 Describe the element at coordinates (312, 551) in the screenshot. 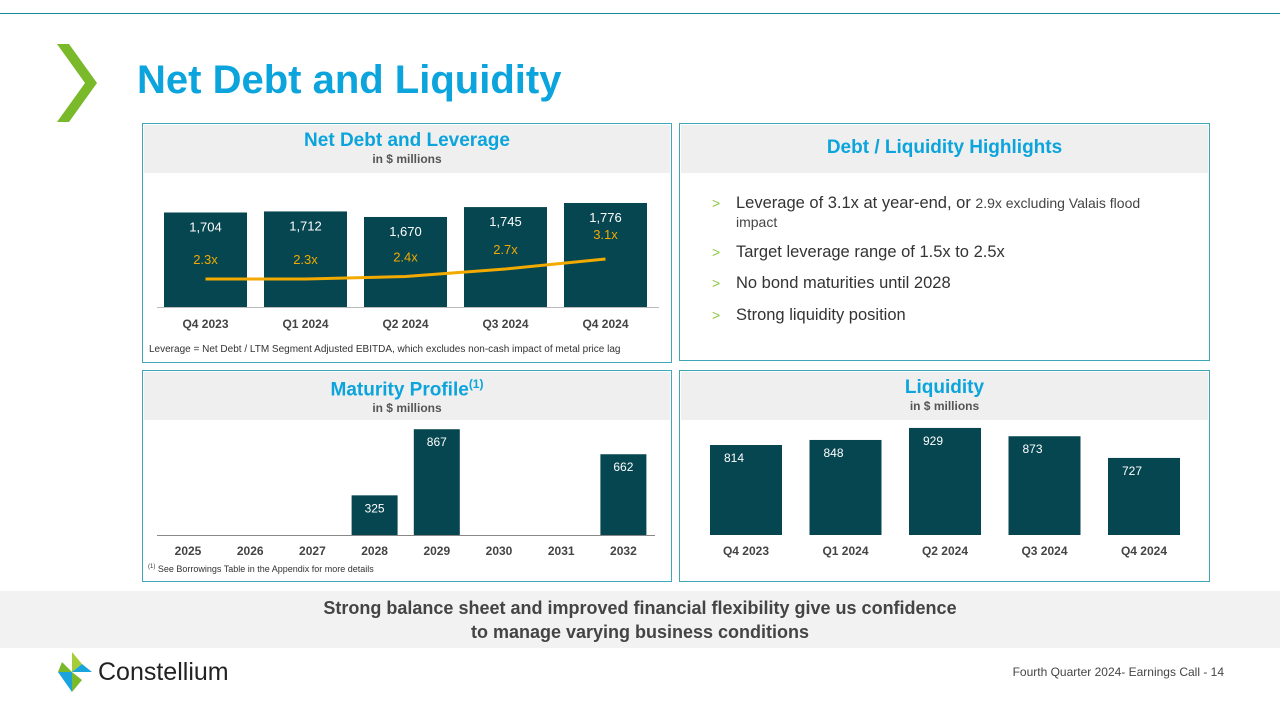

I see `x-tick-label: 2027` at that location.